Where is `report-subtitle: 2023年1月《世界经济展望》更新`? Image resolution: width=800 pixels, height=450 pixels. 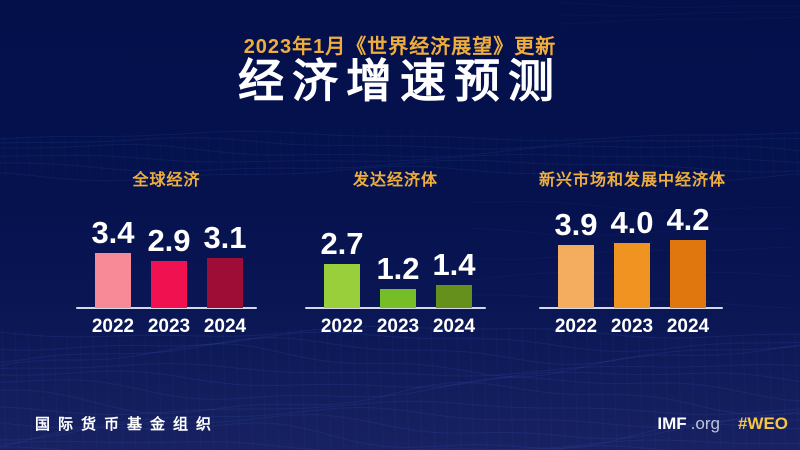
report-subtitle: 2023年1月《世界经济展望》更新 is located at coordinates (400, 47).